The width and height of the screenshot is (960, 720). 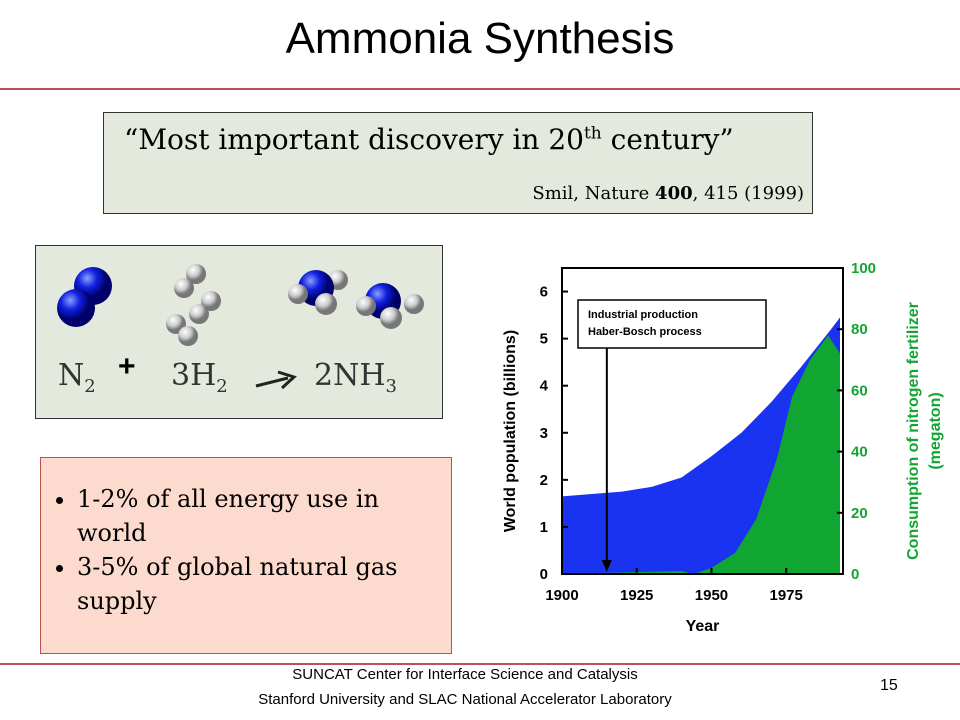 I want to click on formula: N, so click(x=71, y=375).